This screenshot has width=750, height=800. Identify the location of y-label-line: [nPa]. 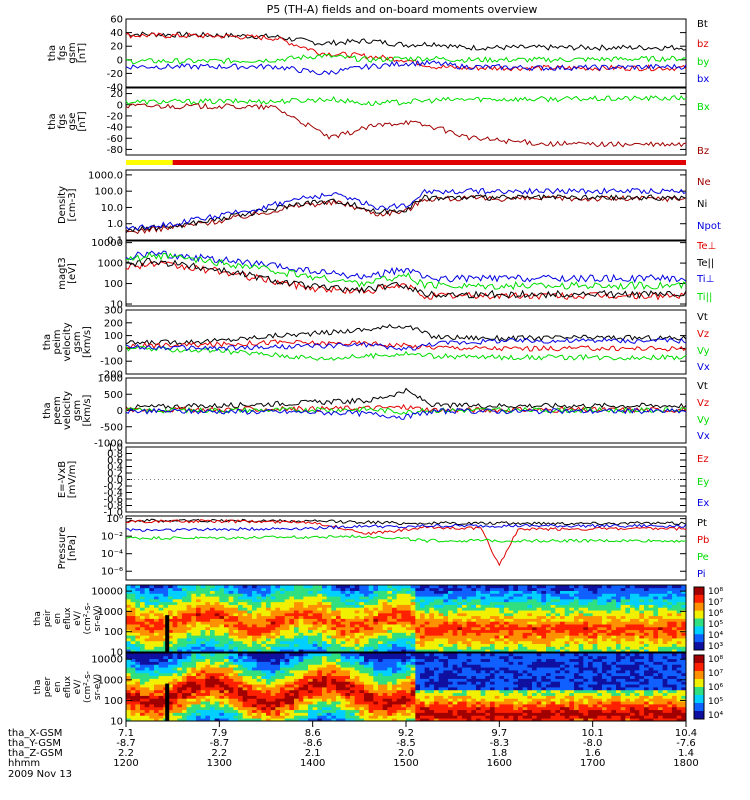
(72, 548).